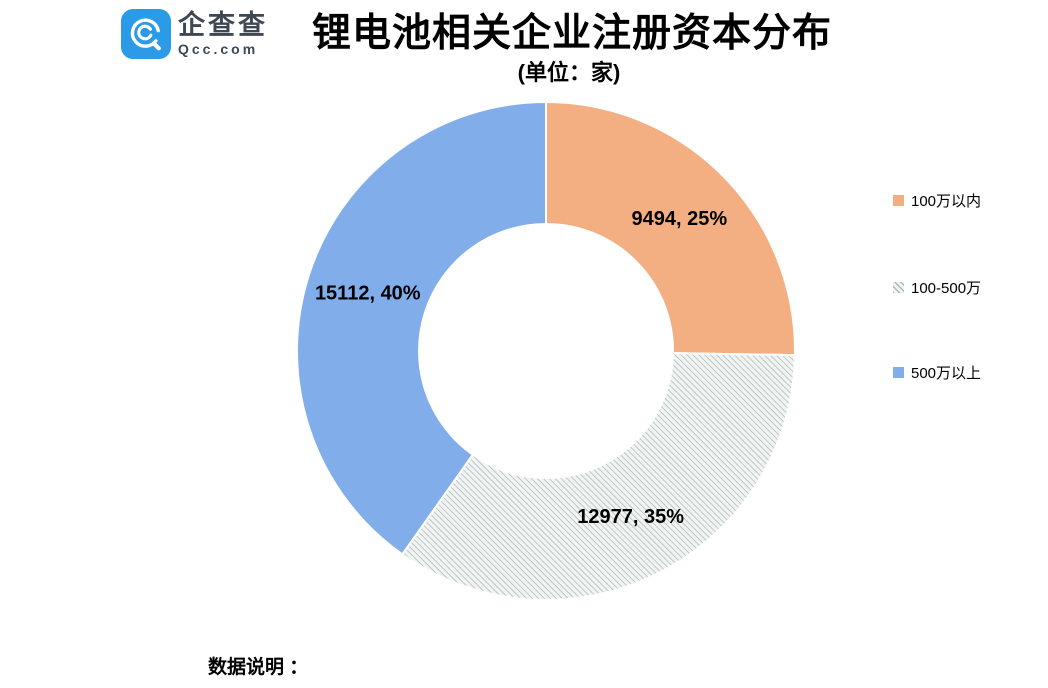  What do you see at coordinates (898, 200) in the screenshot?
I see `legend-swatch-under-100w` at bounding box center [898, 200].